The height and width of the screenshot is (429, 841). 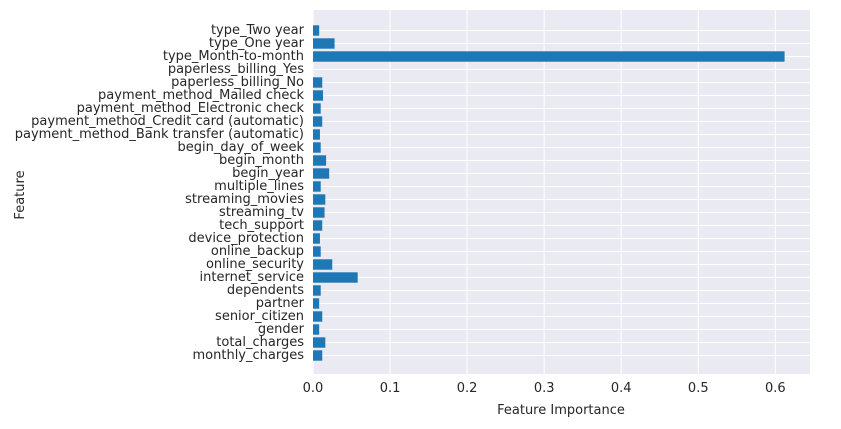 I want to click on x-tick-label: 0.6, so click(x=775, y=388).